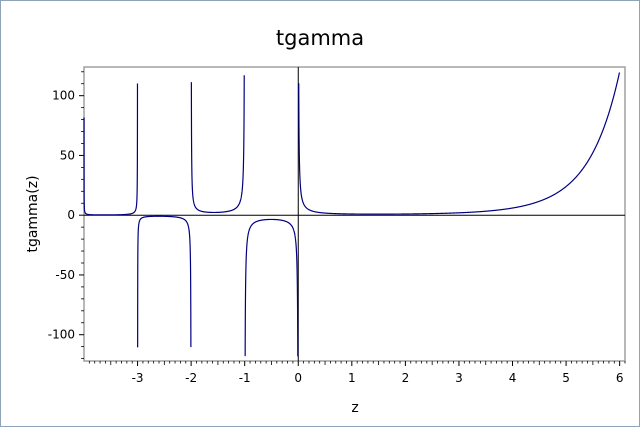 The image size is (640, 427). Describe the element at coordinates (33, 213) in the screenshot. I see `y-axis-label: tgamma(z)` at that location.